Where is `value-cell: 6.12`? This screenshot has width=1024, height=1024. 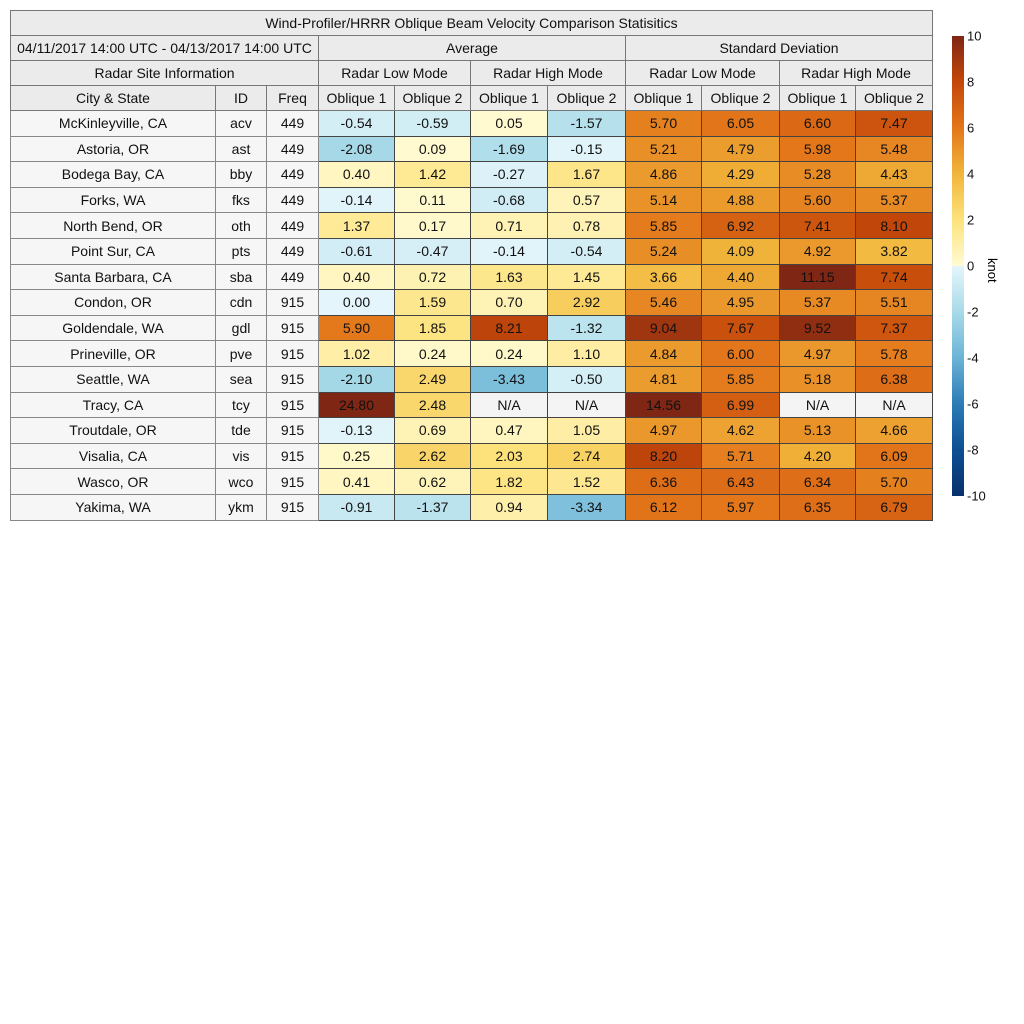
value-cell: 6.12 is located at coordinates (663, 507).